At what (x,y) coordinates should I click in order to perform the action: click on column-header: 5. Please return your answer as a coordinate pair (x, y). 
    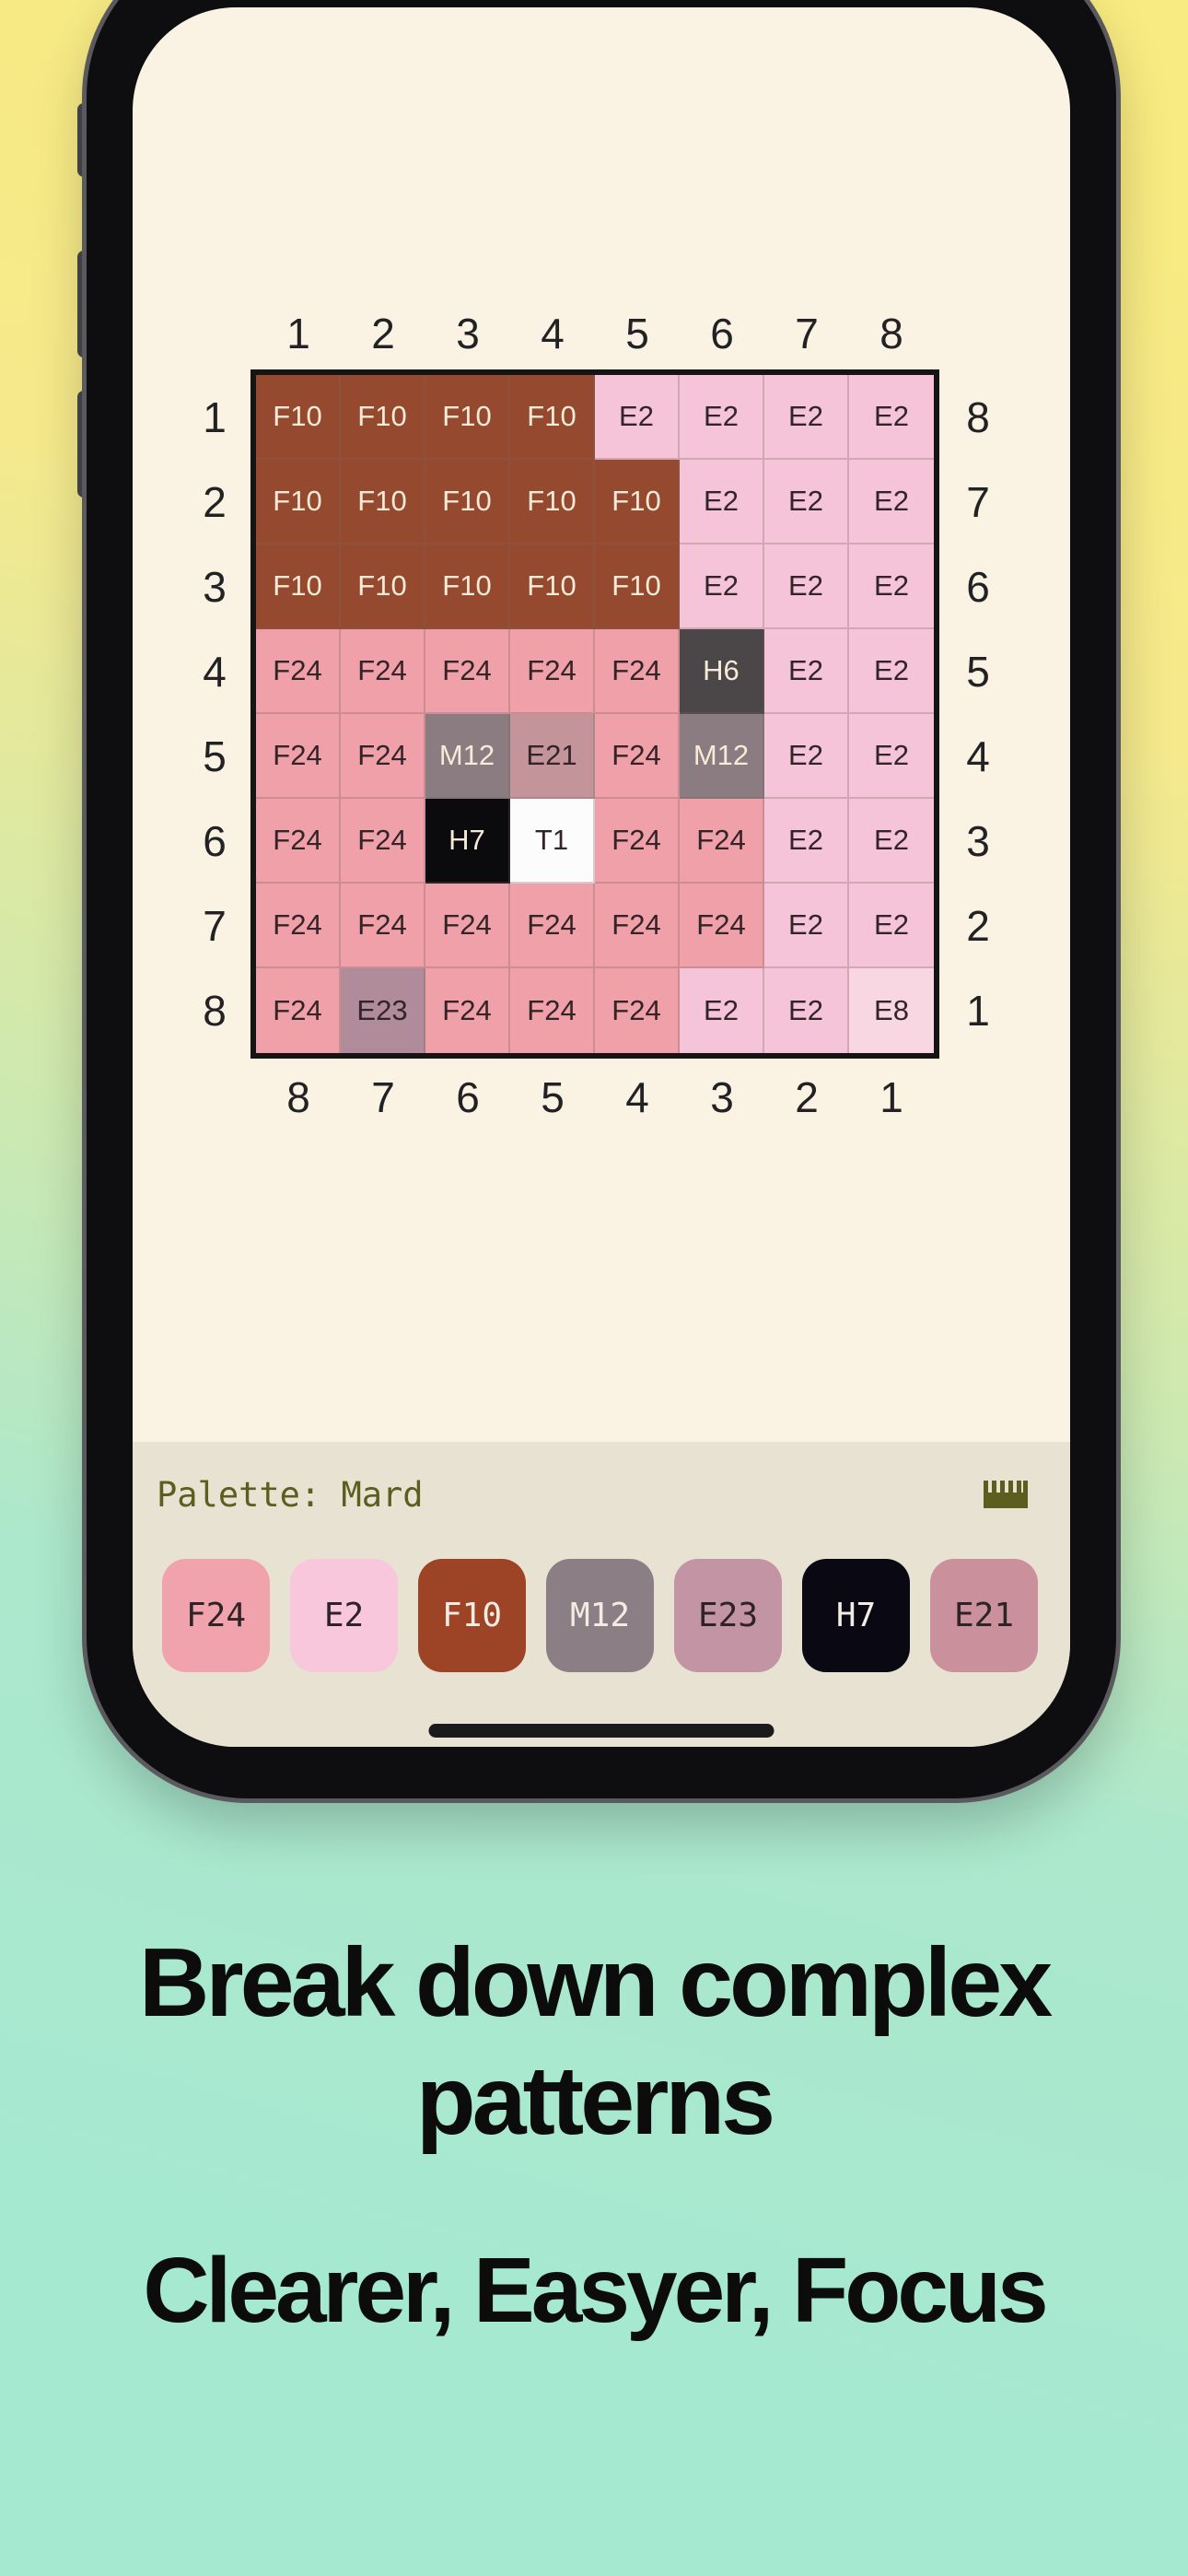
    Looking at the image, I should click on (553, 1097).